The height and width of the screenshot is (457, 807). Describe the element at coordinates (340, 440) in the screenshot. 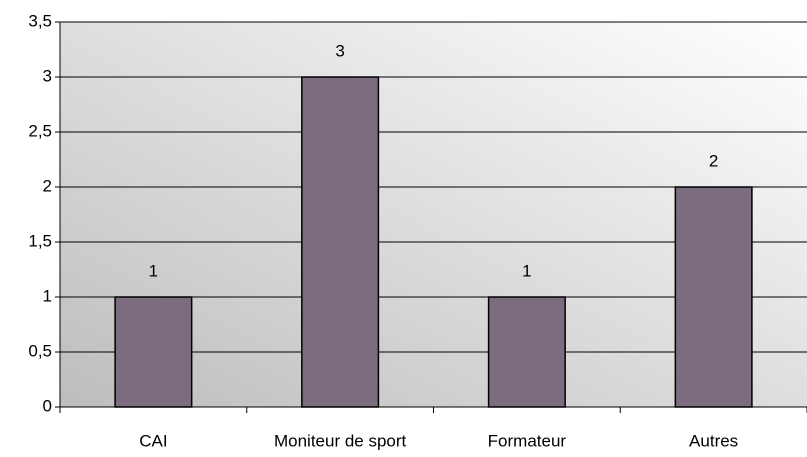

I see `x-tick-label: Moniteur de sport` at that location.